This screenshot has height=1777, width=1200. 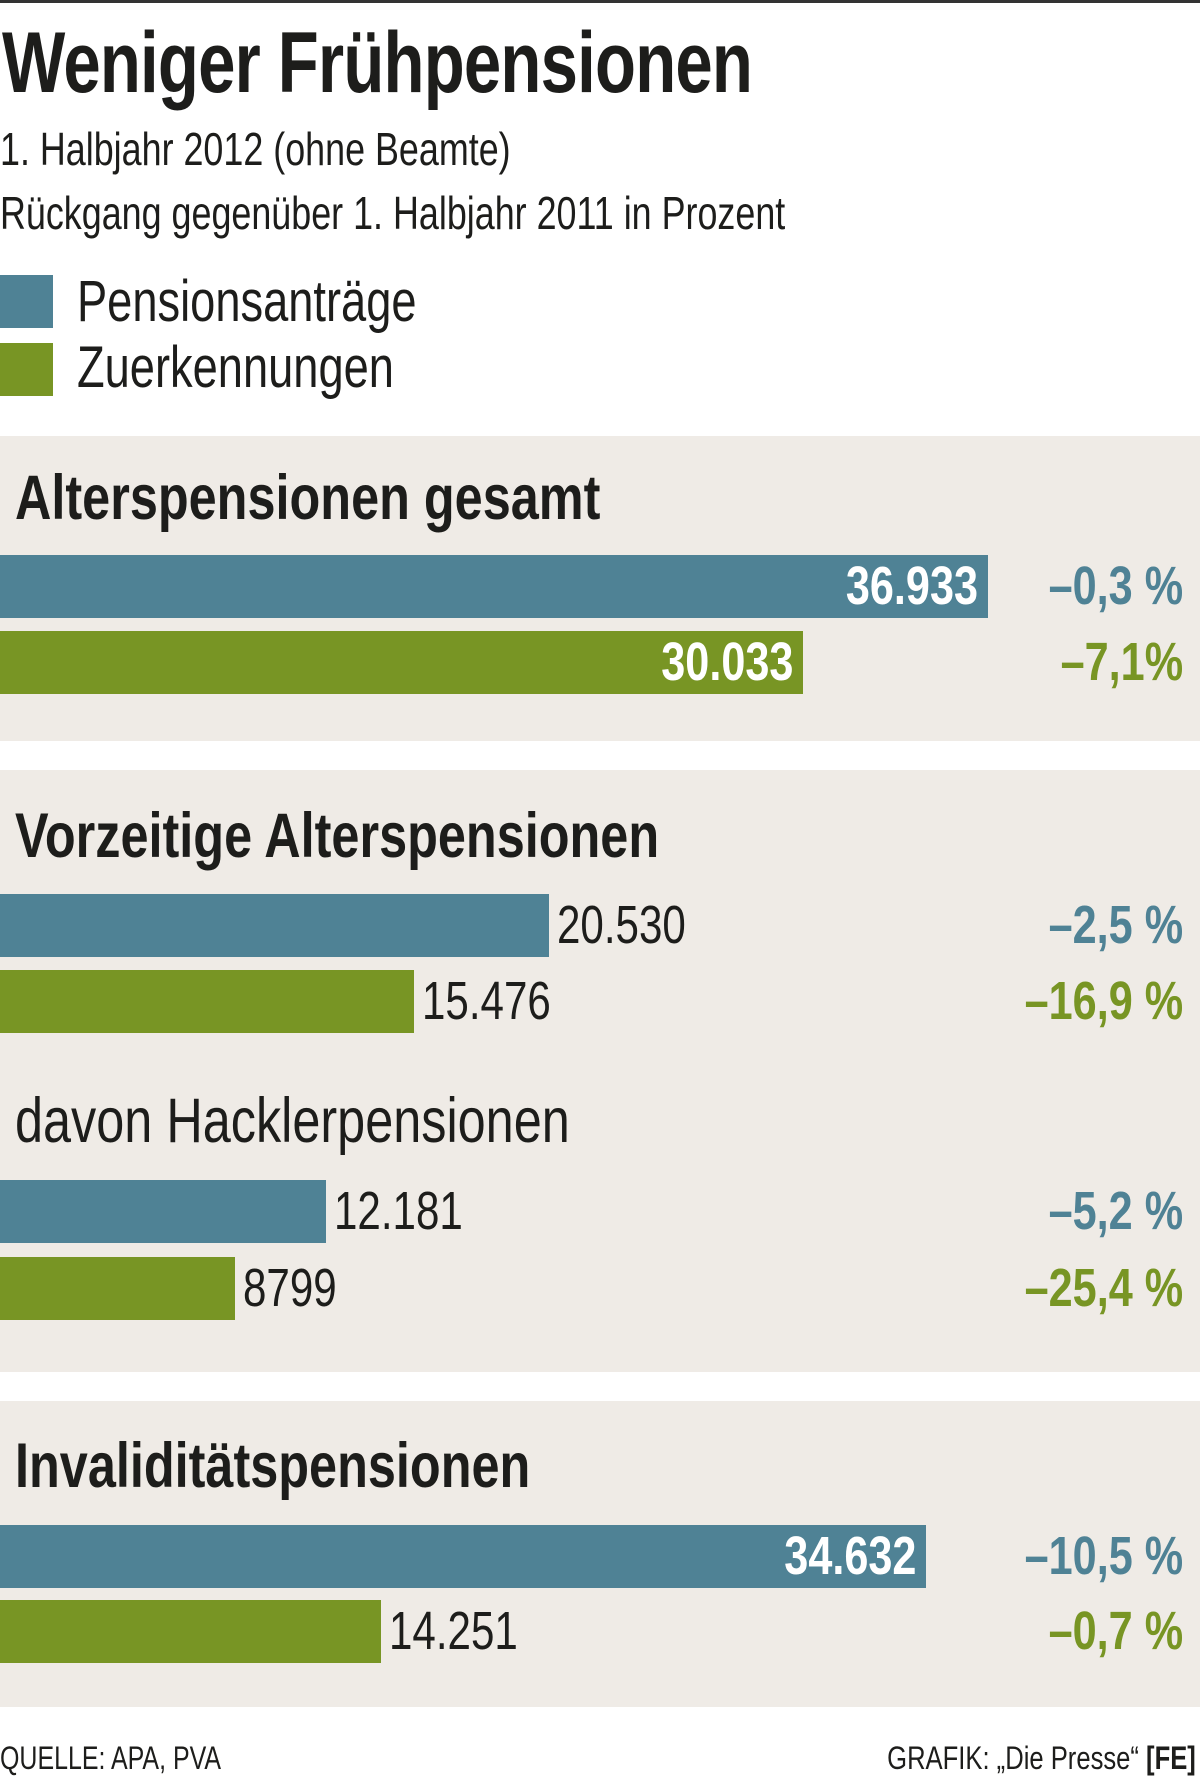 I want to click on change-percent: –25,4 %, so click(x=1103, y=1288).